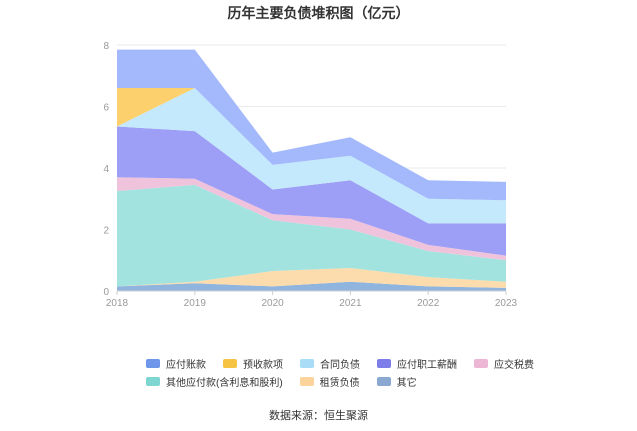  Describe the element at coordinates (263, 365) in the screenshot. I see `legend-label: 预收款项` at that location.